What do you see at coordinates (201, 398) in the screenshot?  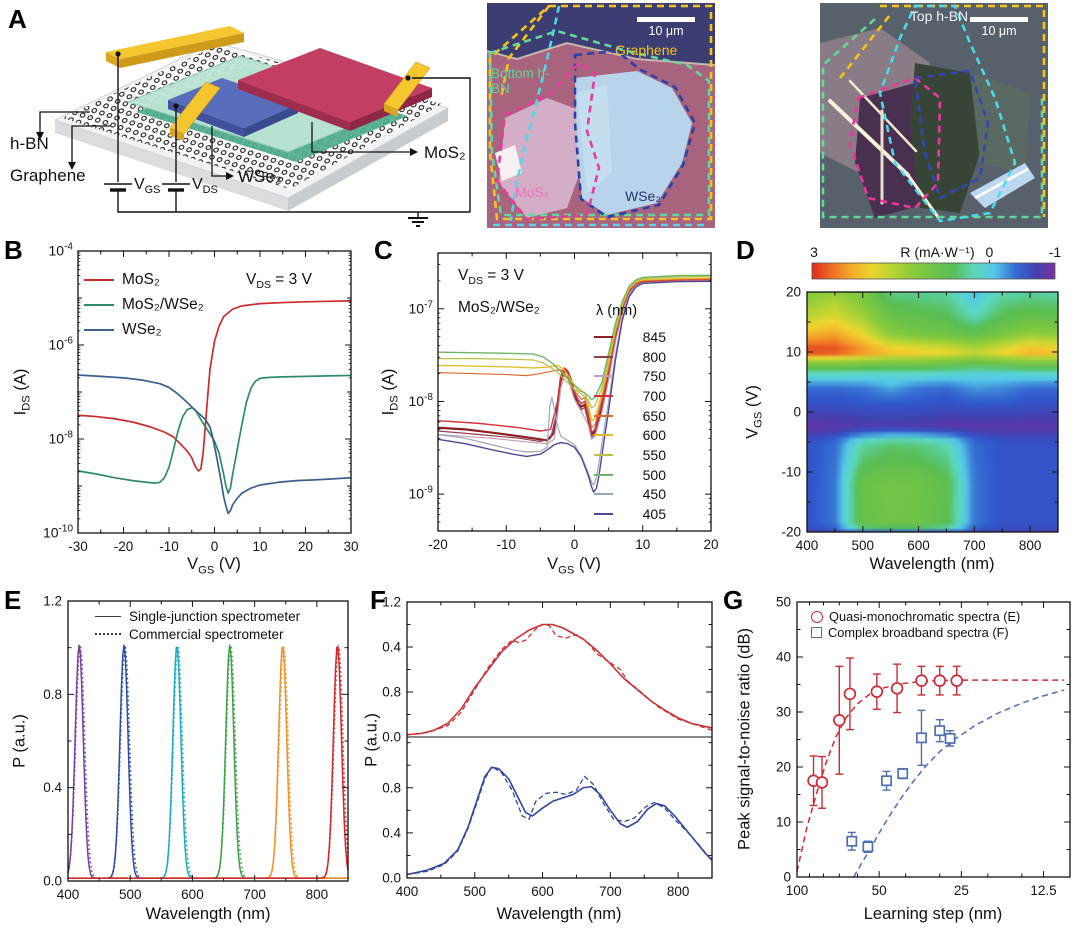 I see `transfer-curves-chart: -30 -20 -10 0 10 20 30 10-10 10-8 10-6 10-4` at bounding box center [201, 398].